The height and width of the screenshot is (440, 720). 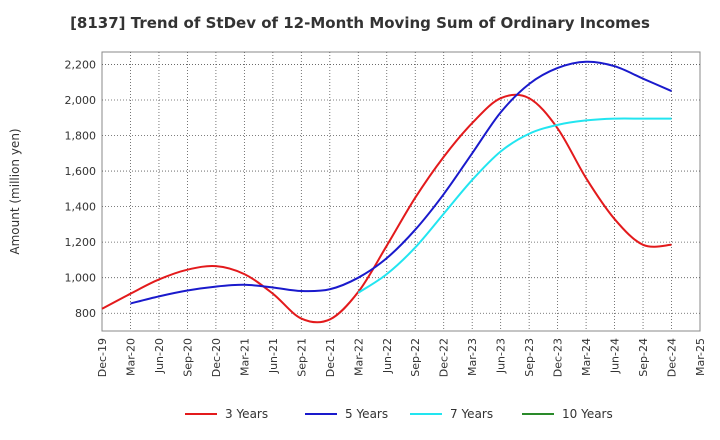 What do you see at coordinates (15, 191) in the screenshot?
I see `y-axis-label: Amount (million yen)` at bounding box center [15, 191].